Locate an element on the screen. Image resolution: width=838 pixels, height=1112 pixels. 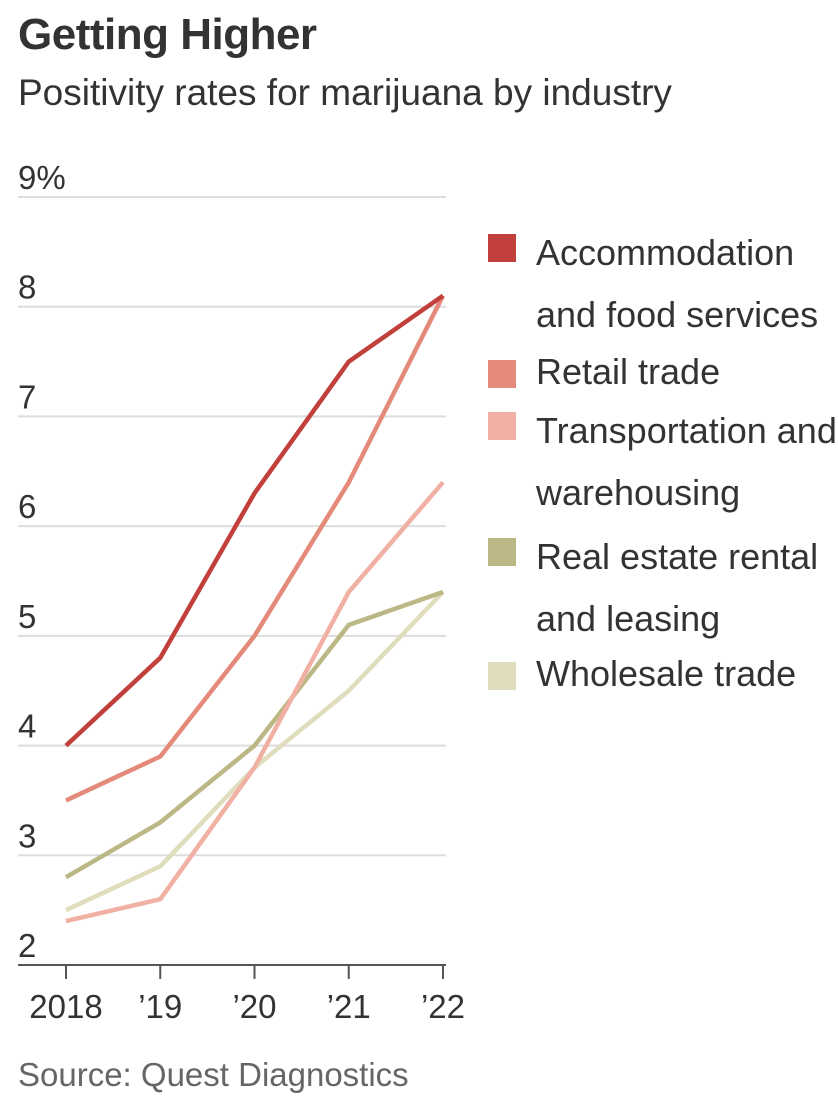
legend-item-retail: Retail trade is located at coordinates (663, 372).